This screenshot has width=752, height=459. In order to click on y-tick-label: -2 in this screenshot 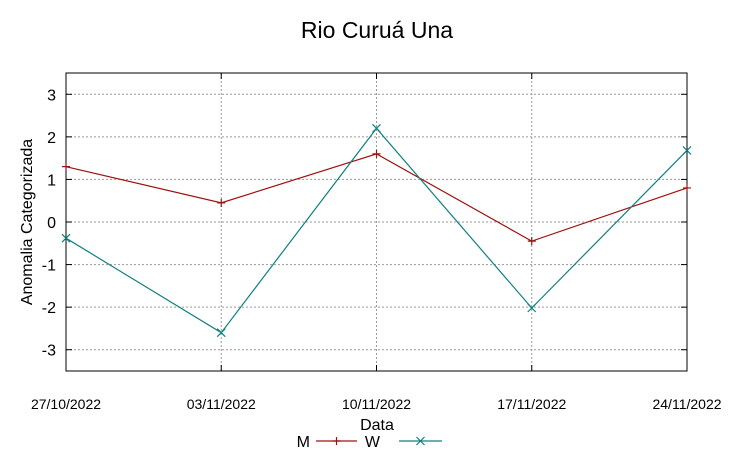, I will do `click(49, 308)`.